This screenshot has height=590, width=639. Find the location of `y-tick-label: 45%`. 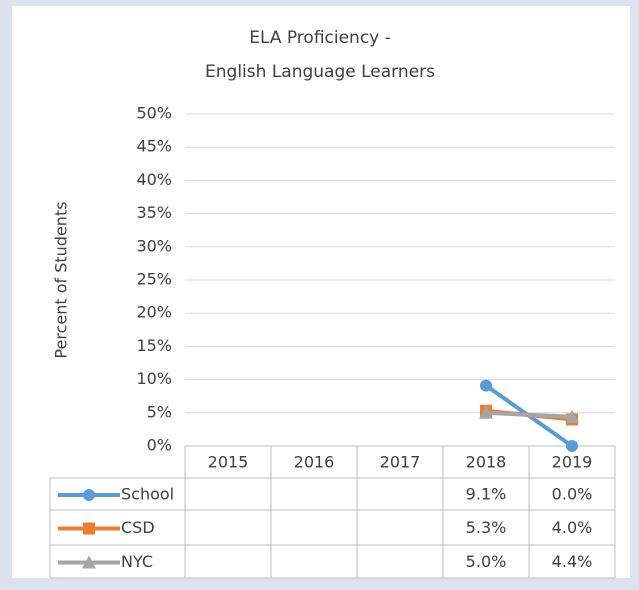

y-tick-label: 45% is located at coordinates (154, 146).